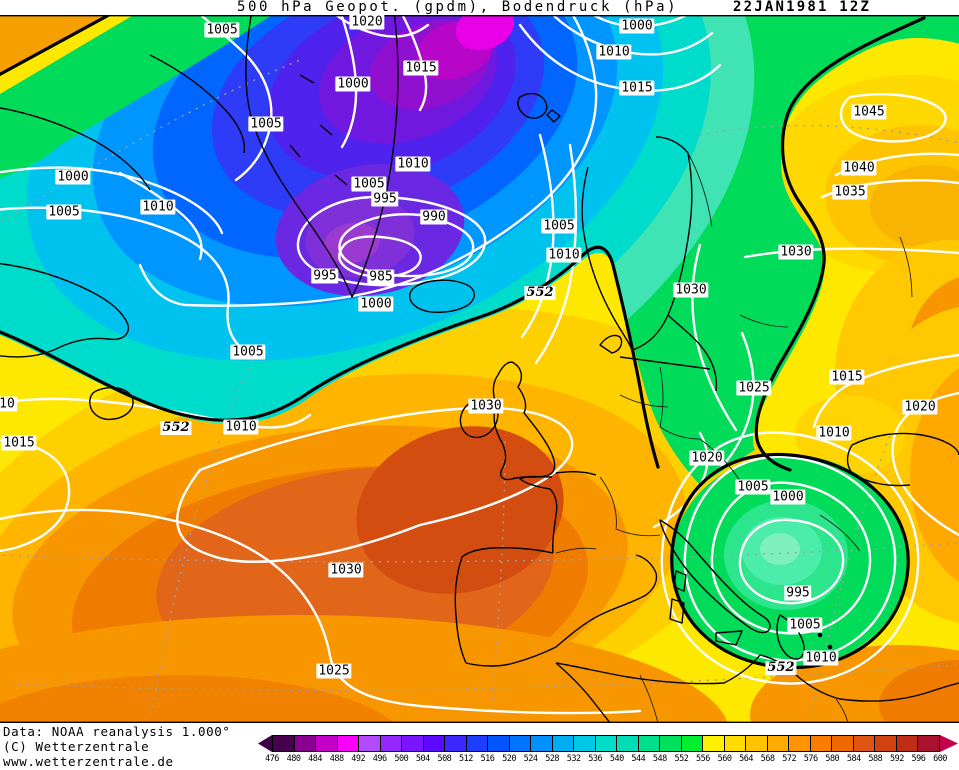  Describe the element at coordinates (530, 759) in the screenshot. I see `colorbar-tick-label: 524` at that location.